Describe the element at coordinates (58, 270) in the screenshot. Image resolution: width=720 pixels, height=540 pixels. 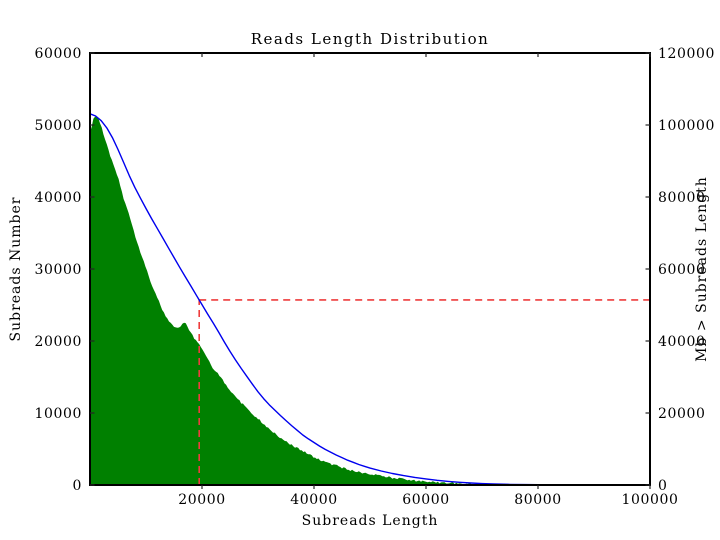
I see `y-left-tick-label: 30000` at that location.